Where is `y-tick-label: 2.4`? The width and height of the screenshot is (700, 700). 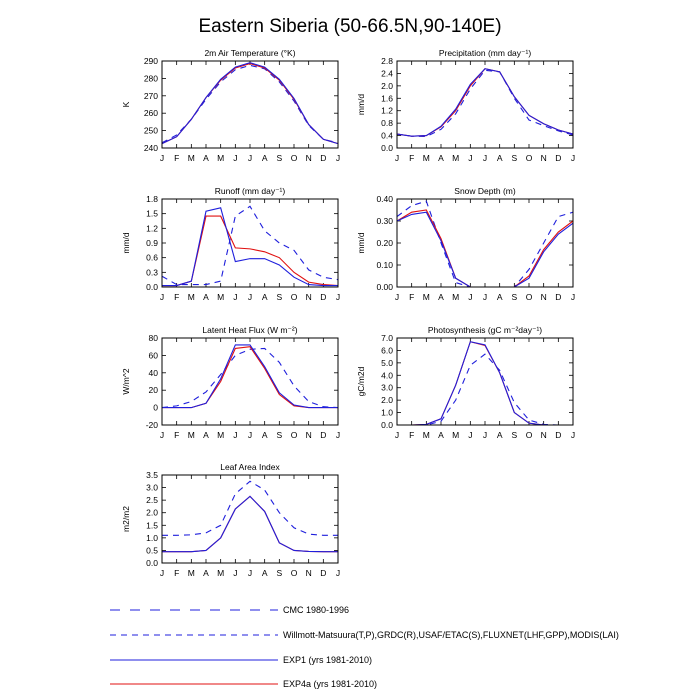
y-tick-label: 2.4 is located at coordinates (387, 73).